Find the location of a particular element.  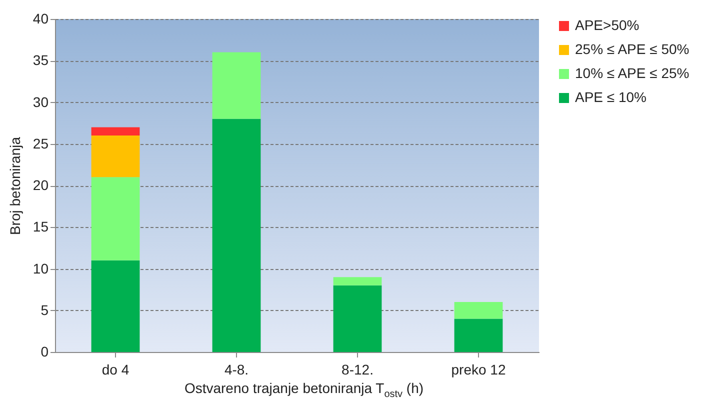

y-tick-label: 30 is located at coordinates (40, 102).